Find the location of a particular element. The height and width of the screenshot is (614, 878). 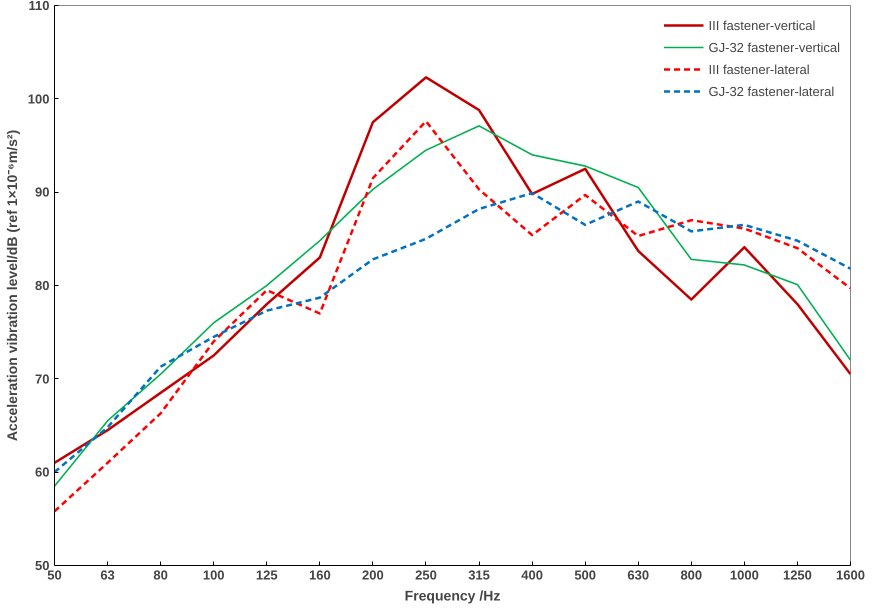

x-tick-label: 1600 is located at coordinates (850, 575).